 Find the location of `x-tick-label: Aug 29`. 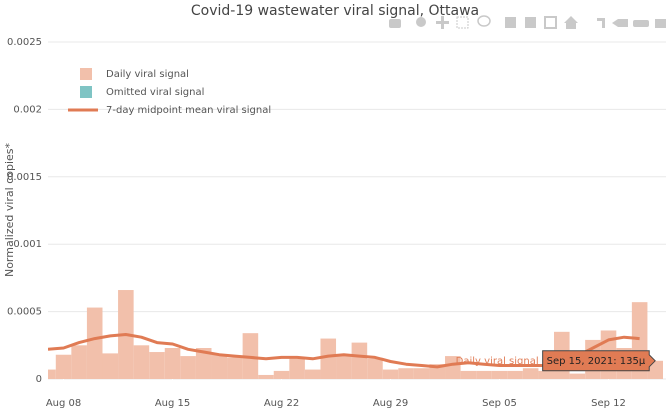

x-tick-label: Aug 29 is located at coordinates (390, 403).